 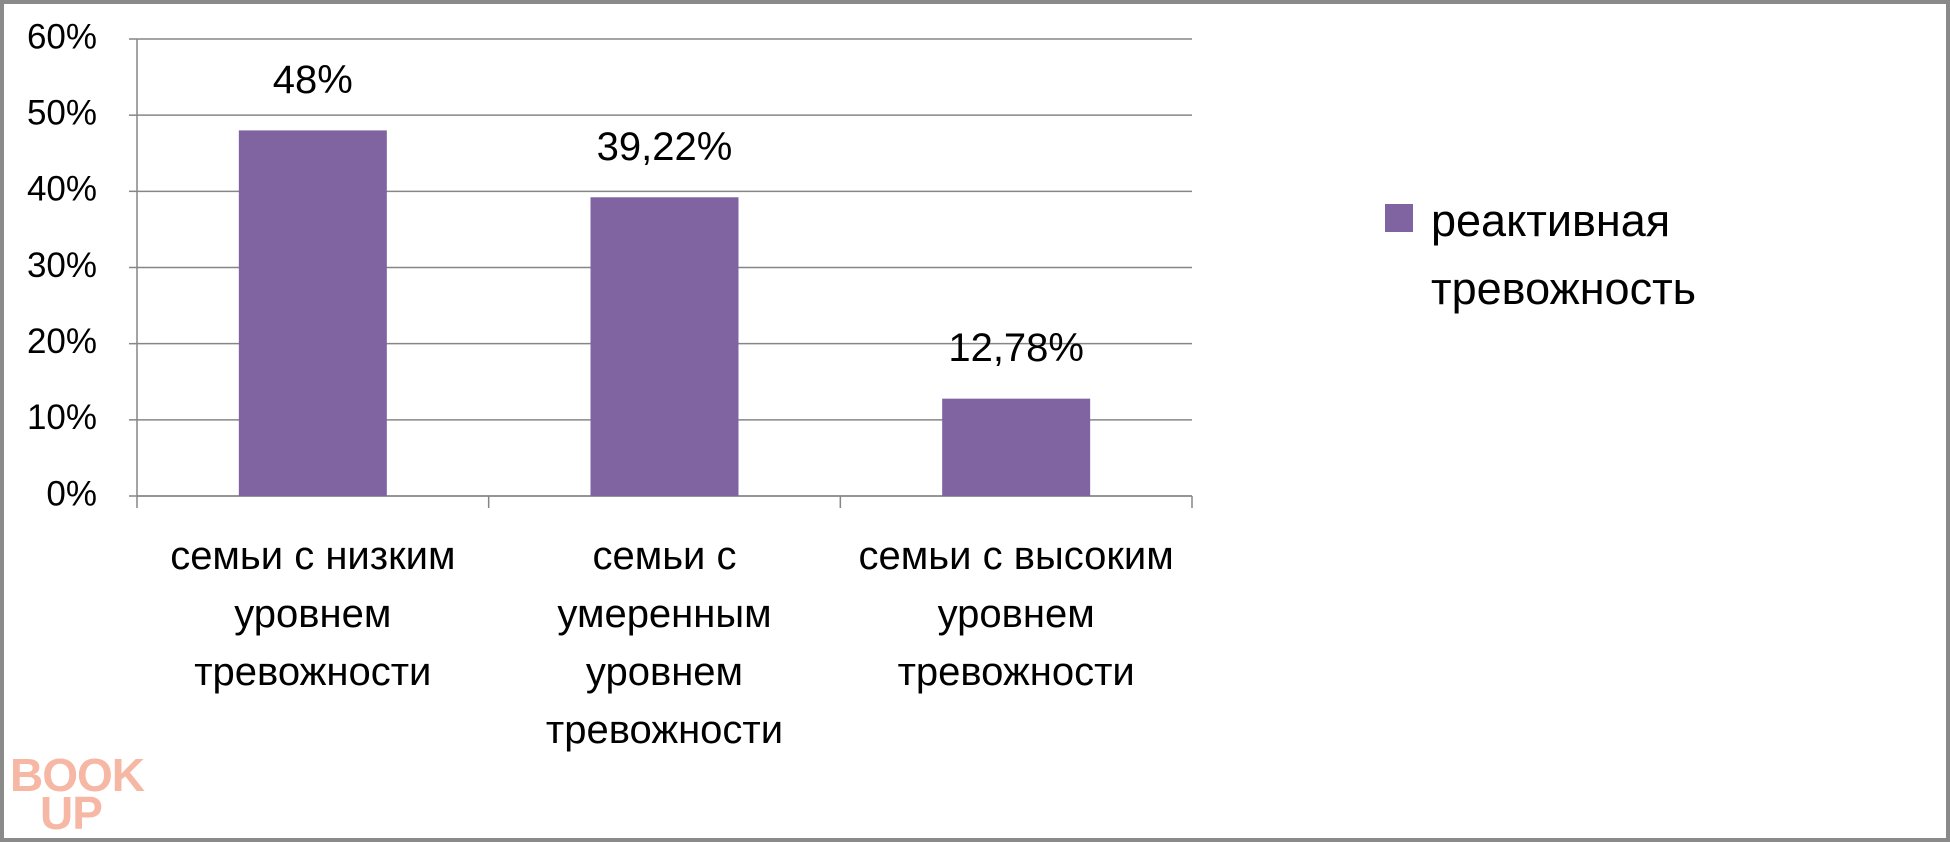 What do you see at coordinates (665, 147) in the screenshot?
I see `data-label: 39,22%` at bounding box center [665, 147].